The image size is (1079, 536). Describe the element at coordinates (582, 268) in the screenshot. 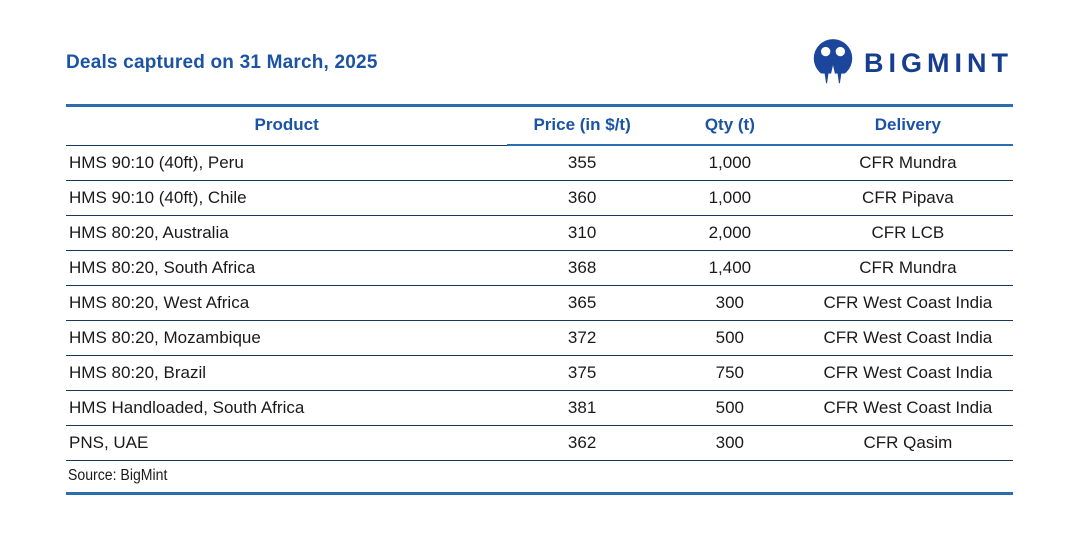

I see `price-cell: 368` at that location.